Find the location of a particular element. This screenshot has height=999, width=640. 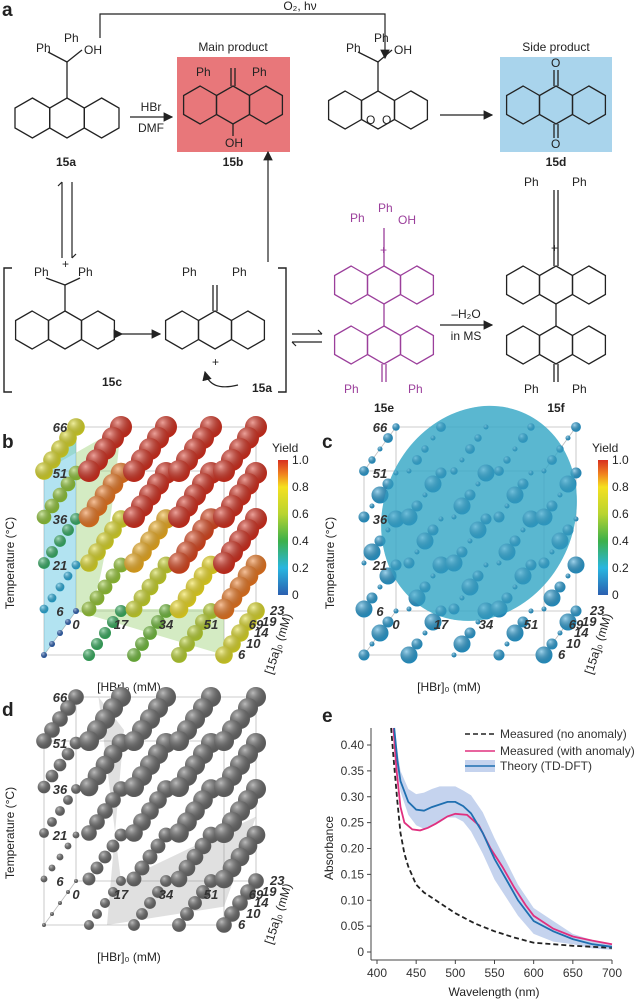

colorbar-tick: 1.0 is located at coordinates (620, 460).